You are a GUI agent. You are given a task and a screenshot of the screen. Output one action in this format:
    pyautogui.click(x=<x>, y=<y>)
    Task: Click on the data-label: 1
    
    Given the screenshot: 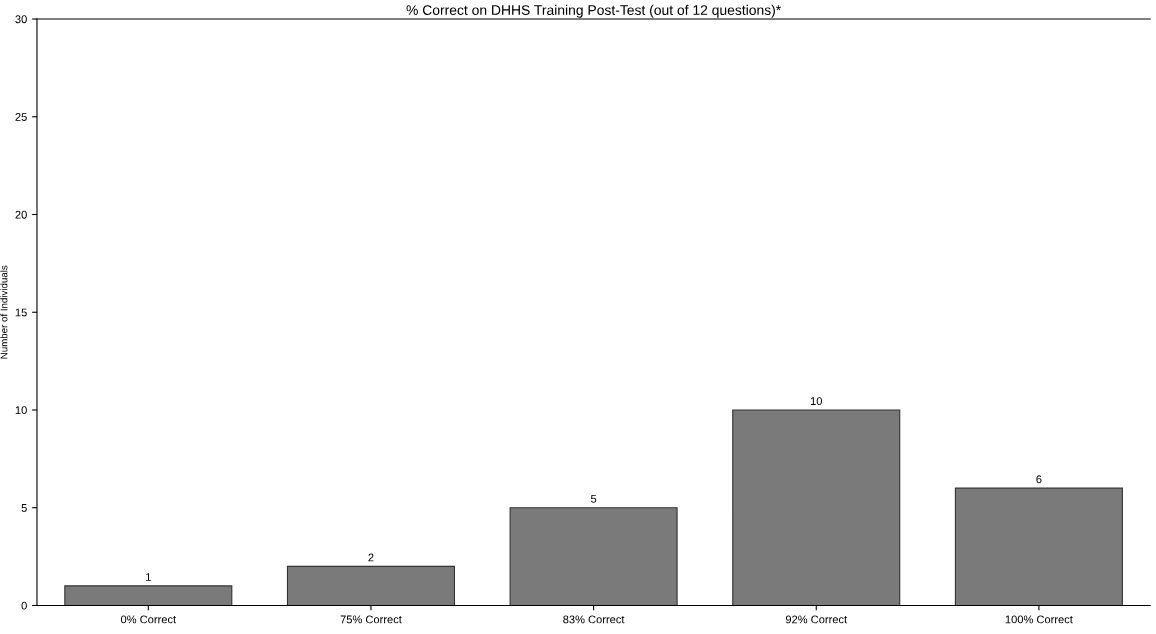 What is the action you would take?
    pyautogui.click(x=148, y=577)
    